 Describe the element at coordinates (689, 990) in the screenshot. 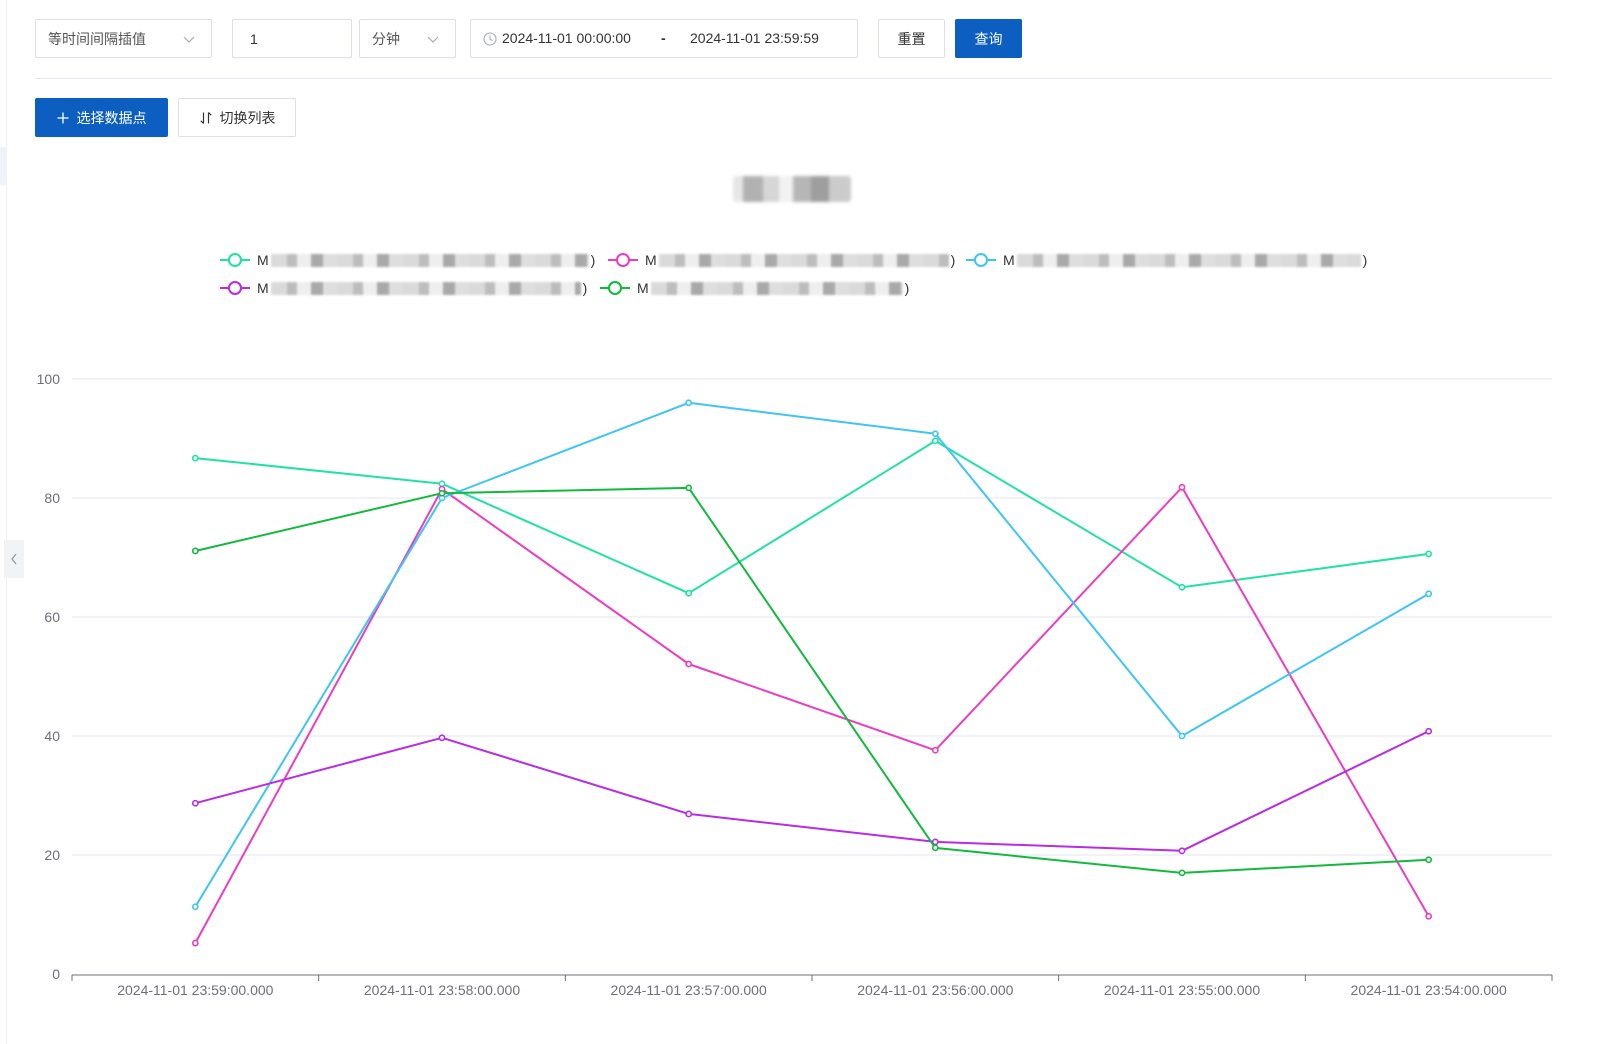

I see `x-tick-label: 2024-11-01 23:57:00.000` at that location.